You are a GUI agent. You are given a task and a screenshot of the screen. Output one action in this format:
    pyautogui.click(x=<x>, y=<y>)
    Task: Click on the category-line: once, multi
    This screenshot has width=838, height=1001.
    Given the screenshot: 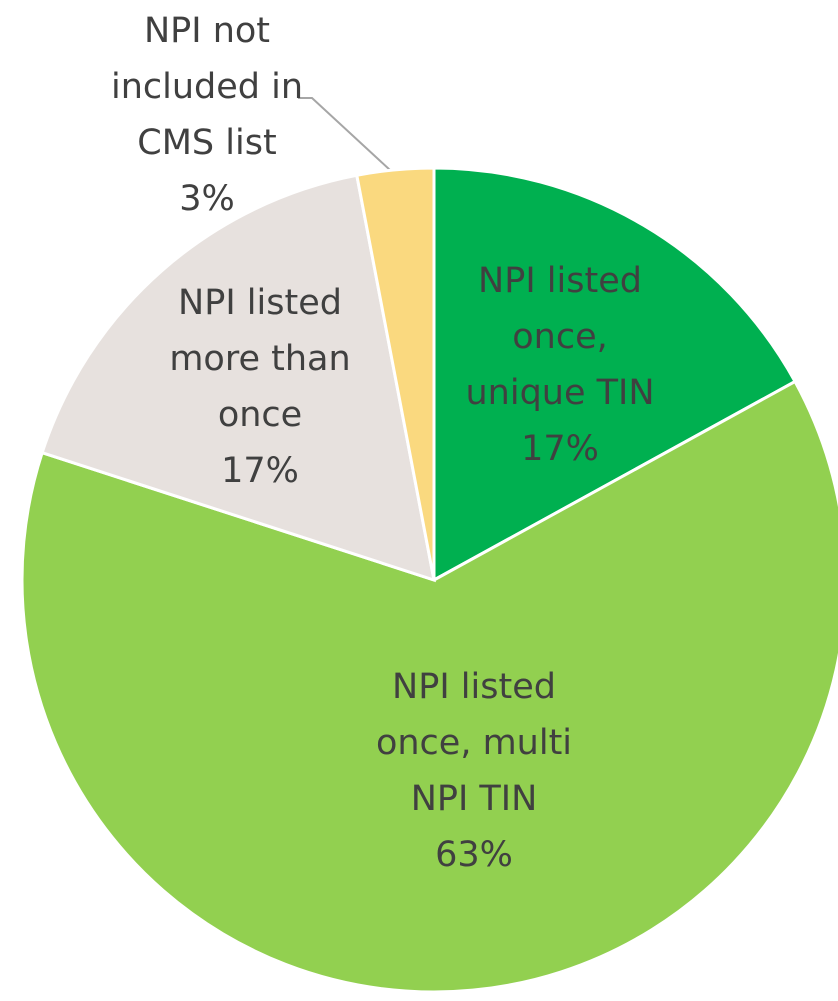 What is the action you would take?
    pyautogui.click(x=474, y=743)
    